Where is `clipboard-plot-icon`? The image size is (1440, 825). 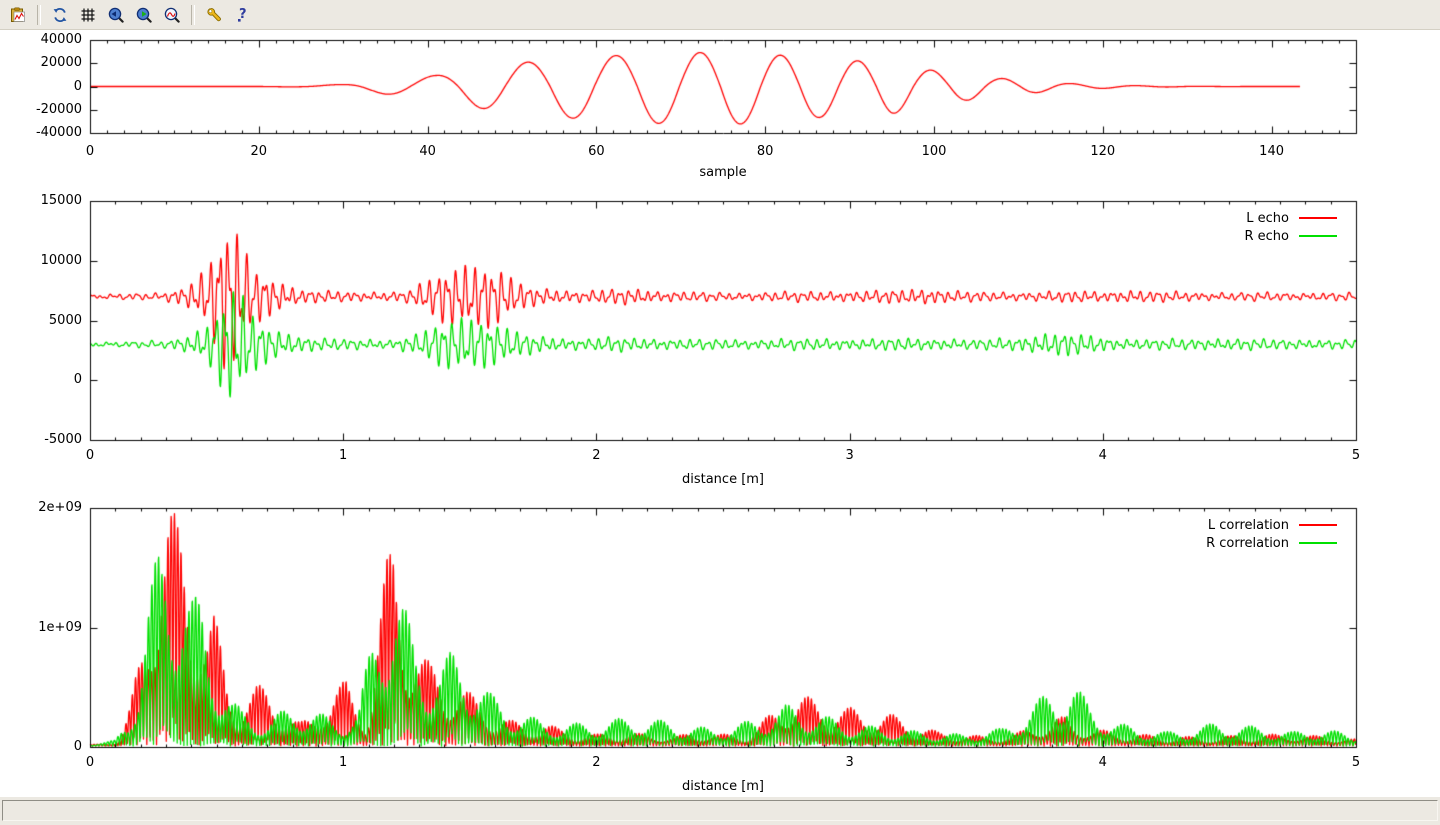 clipboard-plot-icon is located at coordinates (18, 15).